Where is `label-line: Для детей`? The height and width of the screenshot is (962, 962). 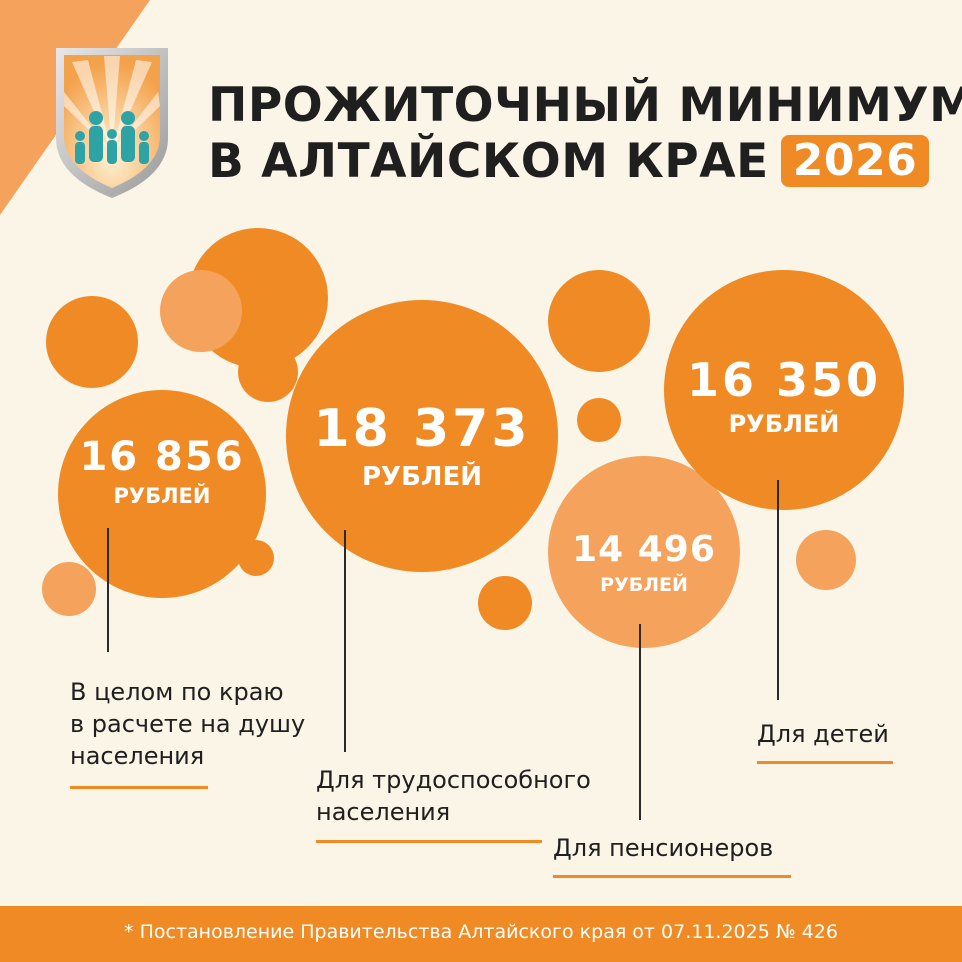
label-line: Для детей is located at coordinates (823, 734).